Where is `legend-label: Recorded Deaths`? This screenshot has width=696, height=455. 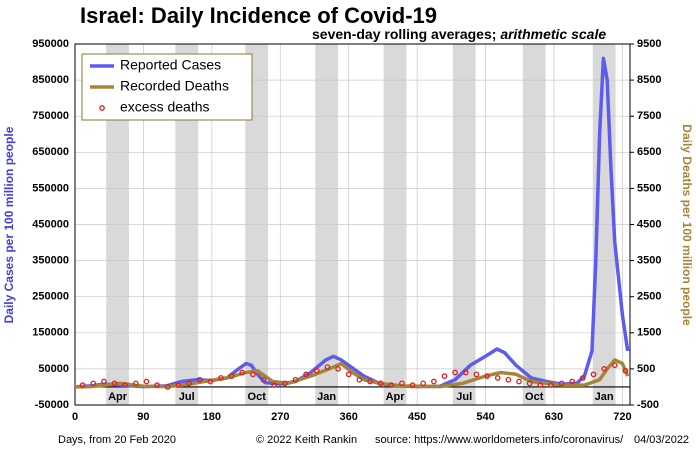 legend-label: Recorded Deaths is located at coordinates (174, 86).